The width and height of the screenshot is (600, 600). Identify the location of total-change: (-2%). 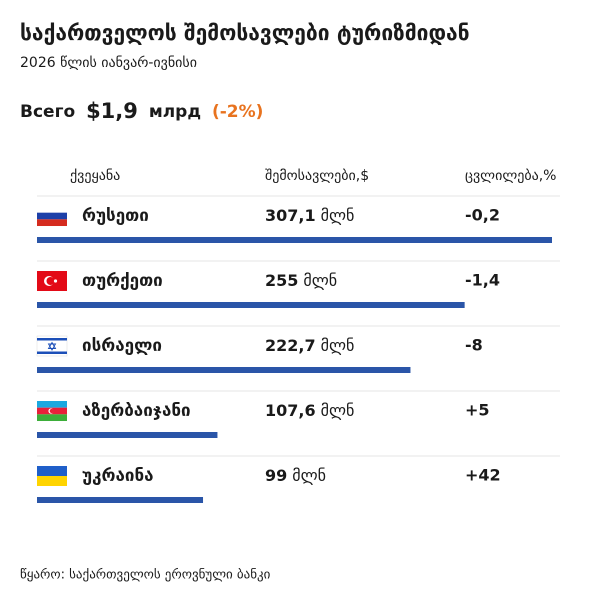
(237, 112).